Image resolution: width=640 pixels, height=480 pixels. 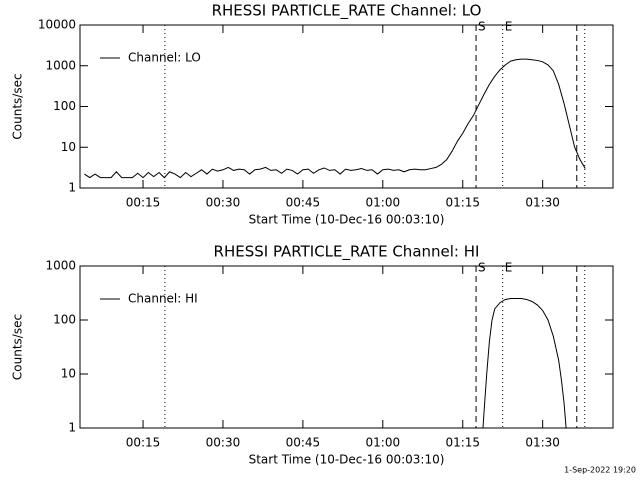 What do you see at coordinates (524, 363) in the screenshot?
I see `data-line` at bounding box center [524, 363].